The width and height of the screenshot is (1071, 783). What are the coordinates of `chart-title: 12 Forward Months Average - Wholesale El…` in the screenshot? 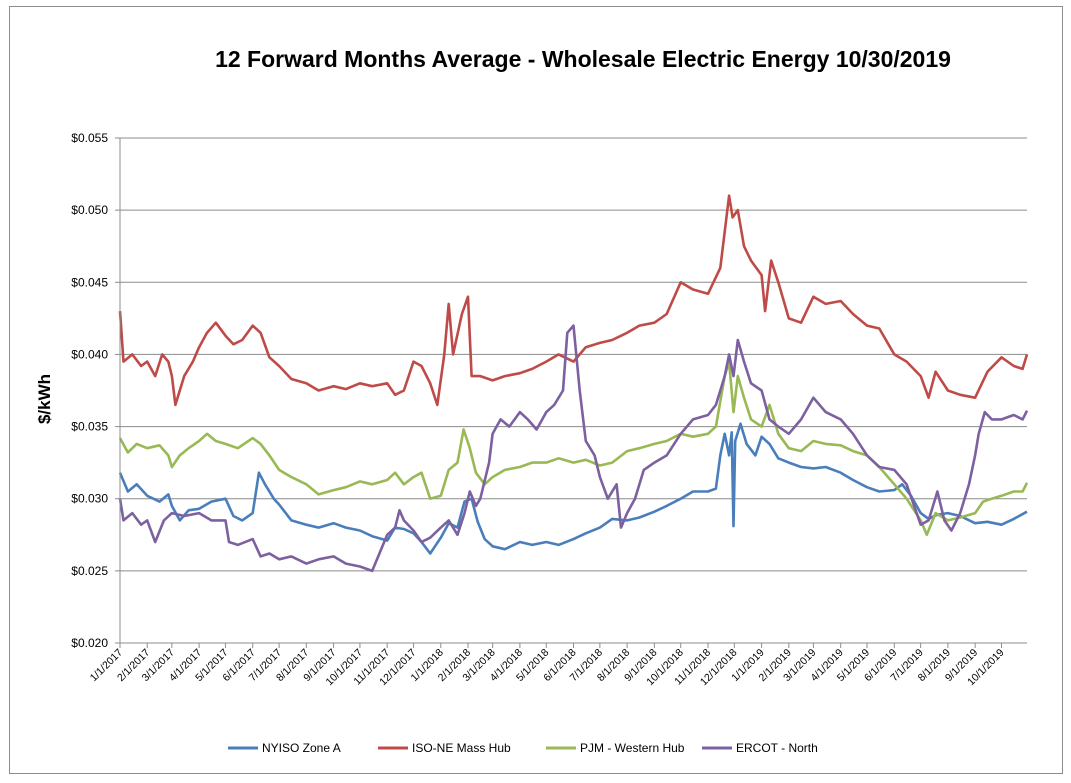 It's located at (583, 59).